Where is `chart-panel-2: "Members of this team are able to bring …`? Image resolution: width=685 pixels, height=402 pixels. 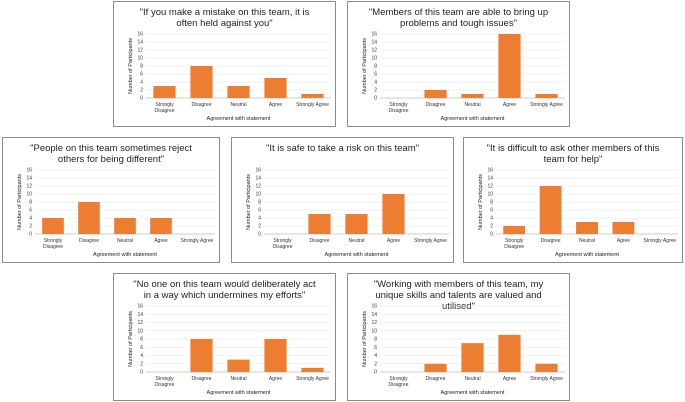
chart-panel-2: "Members of this team are able to bring … is located at coordinates (458, 64).